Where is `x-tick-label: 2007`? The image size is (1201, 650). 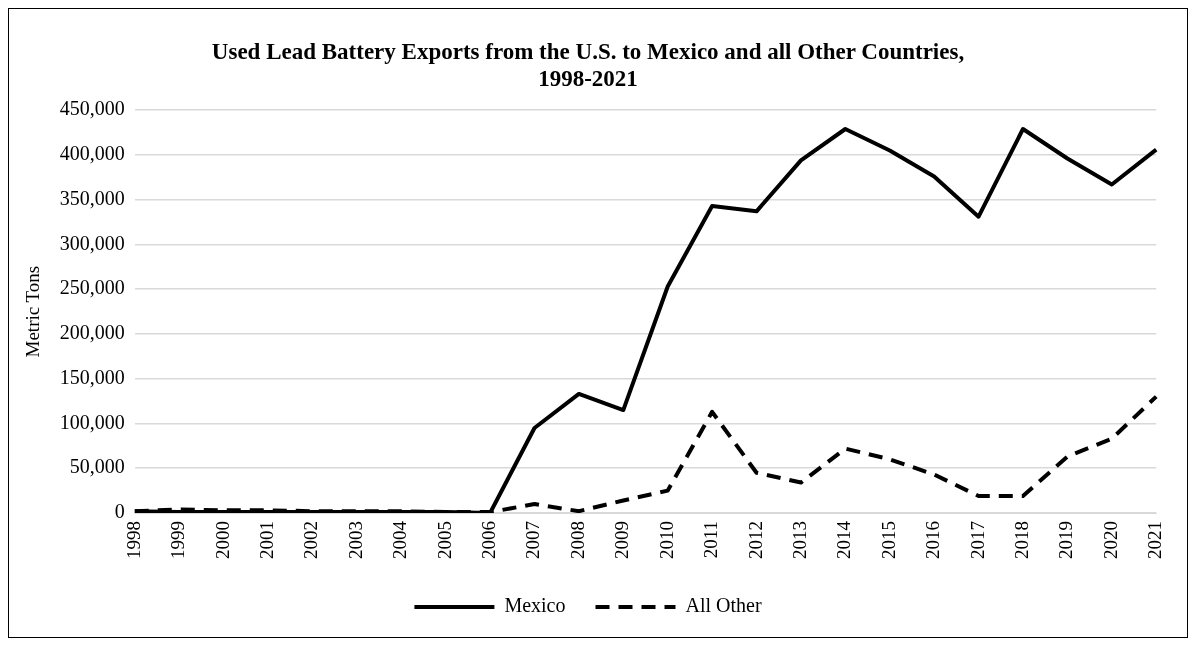
x-tick-label: 2007 is located at coordinates (533, 540).